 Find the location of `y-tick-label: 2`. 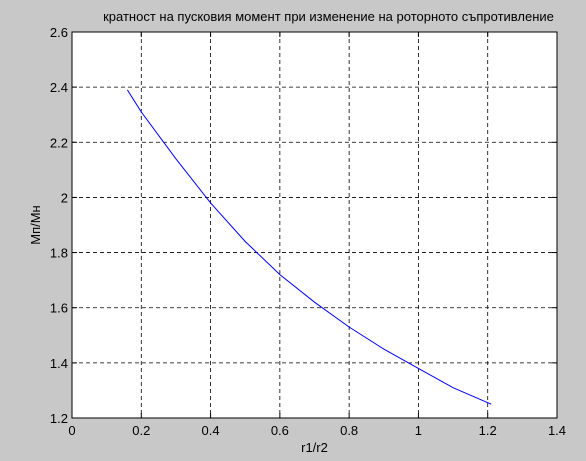

y-tick-label: 2 is located at coordinates (64, 197).